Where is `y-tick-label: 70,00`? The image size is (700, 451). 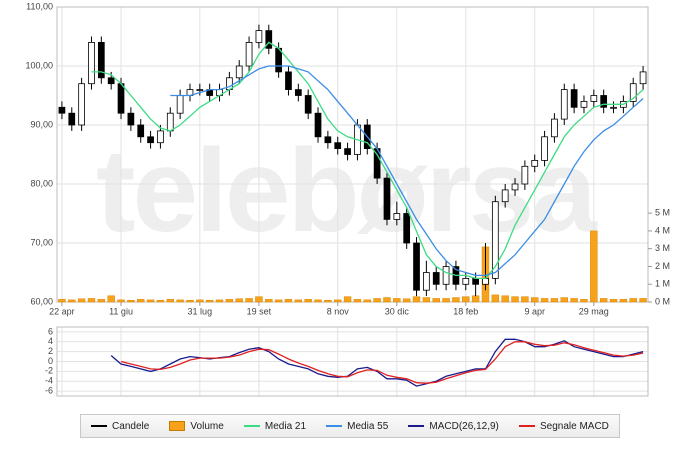
y-tick-label: 70,00 is located at coordinates (41, 242).